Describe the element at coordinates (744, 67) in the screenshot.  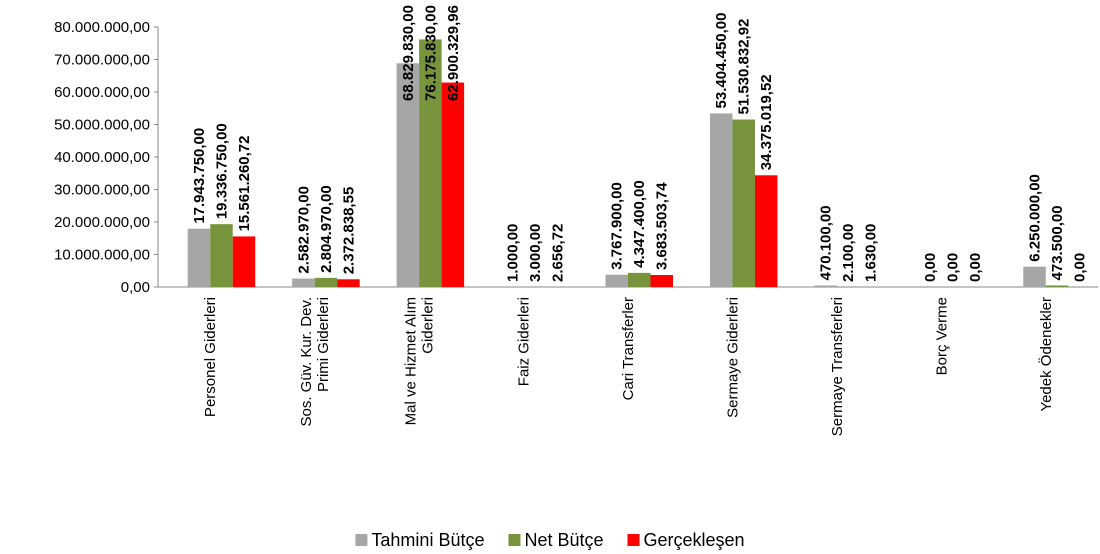
I see `data-label: 51.530.832,92` at that location.